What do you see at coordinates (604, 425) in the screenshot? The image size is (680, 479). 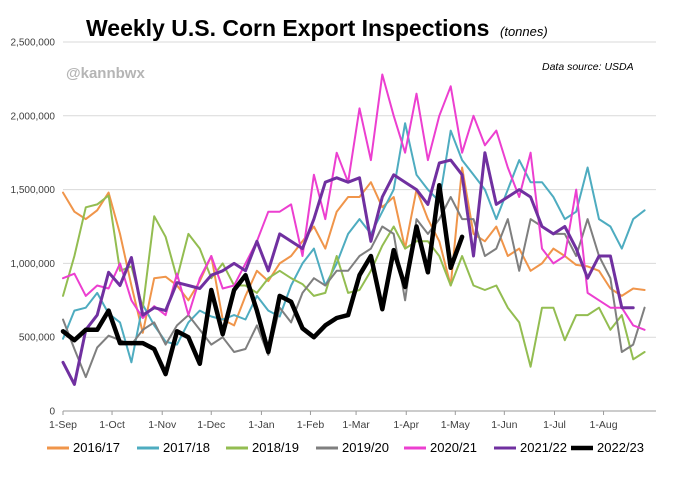 I see `x-tick-label: 1-Aug` at bounding box center [604, 425].